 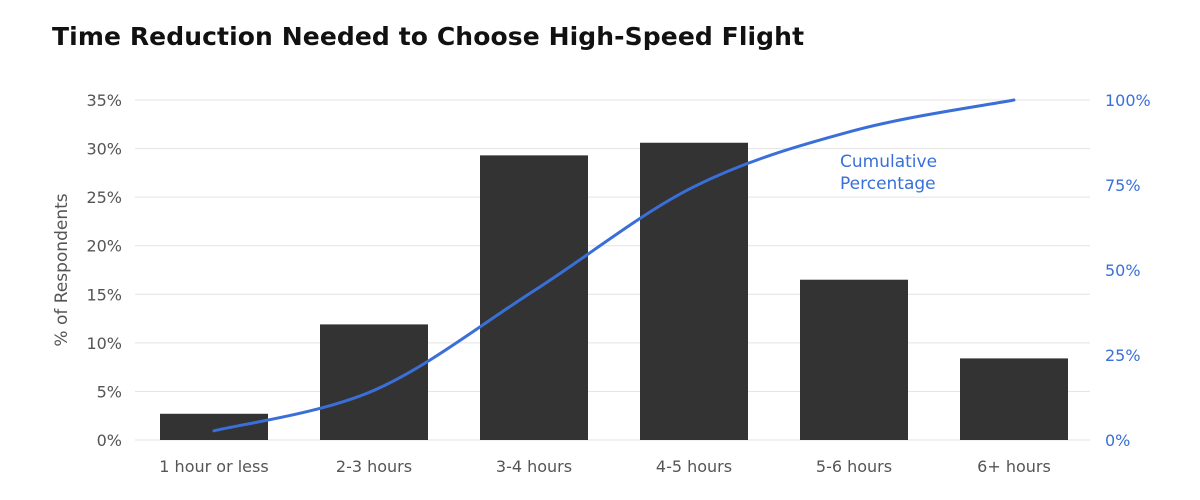 What do you see at coordinates (1123, 185) in the screenshot?
I see `y2-tick-label: 75%` at bounding box center [1123, 185].